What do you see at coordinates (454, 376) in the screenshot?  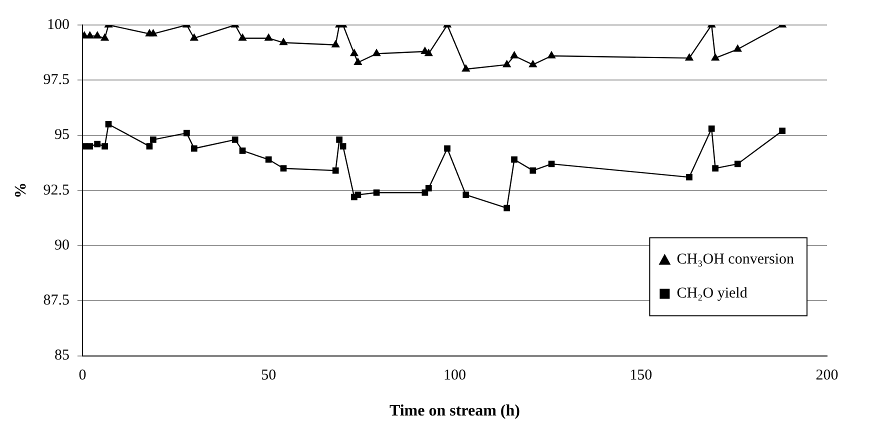 I see `x-tick-label: 100` at bounding box center [454, 376].